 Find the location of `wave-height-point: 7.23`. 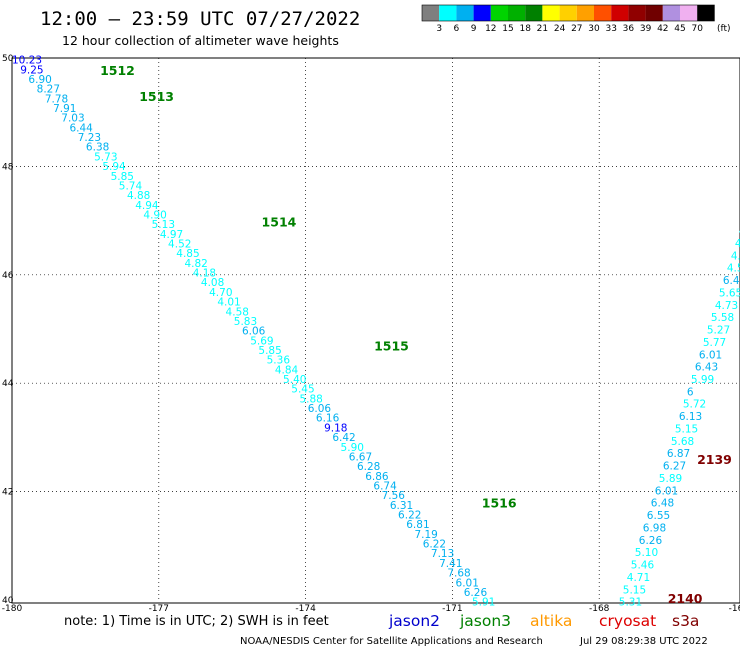

wave-height-point: 7.23 is located at coordinates (89, 138).